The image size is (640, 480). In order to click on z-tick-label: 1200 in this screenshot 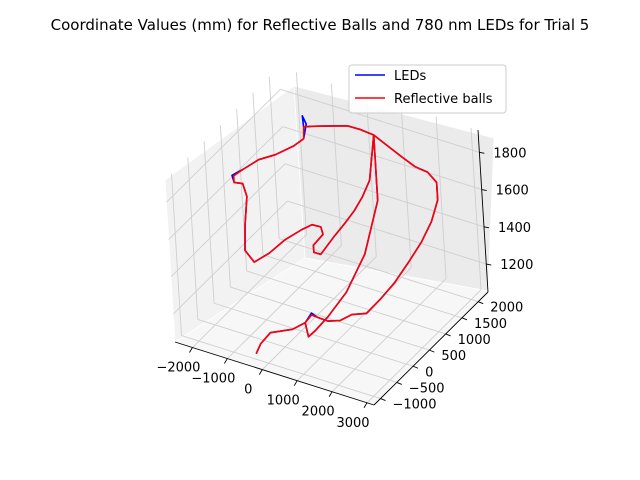, I will do `click(516, 265)`.